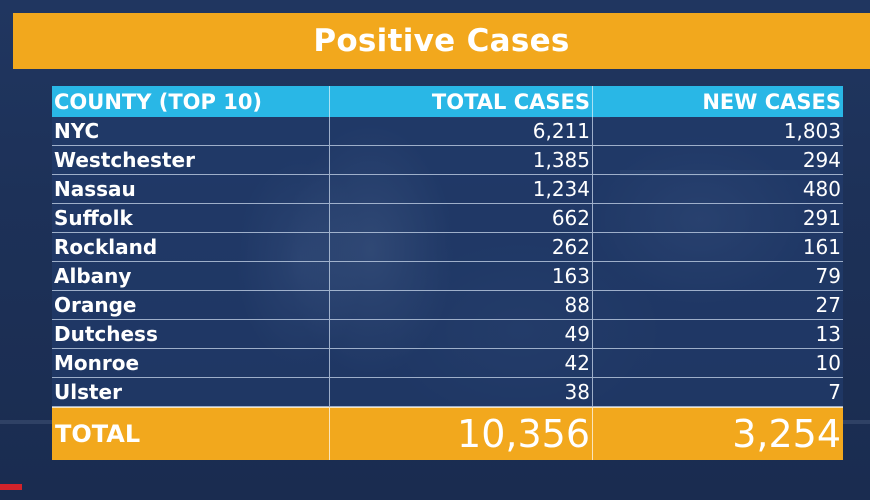 The height and width of the screenshot is (500, 870). I want to click on county-name: Nassau, so click(191, 189).